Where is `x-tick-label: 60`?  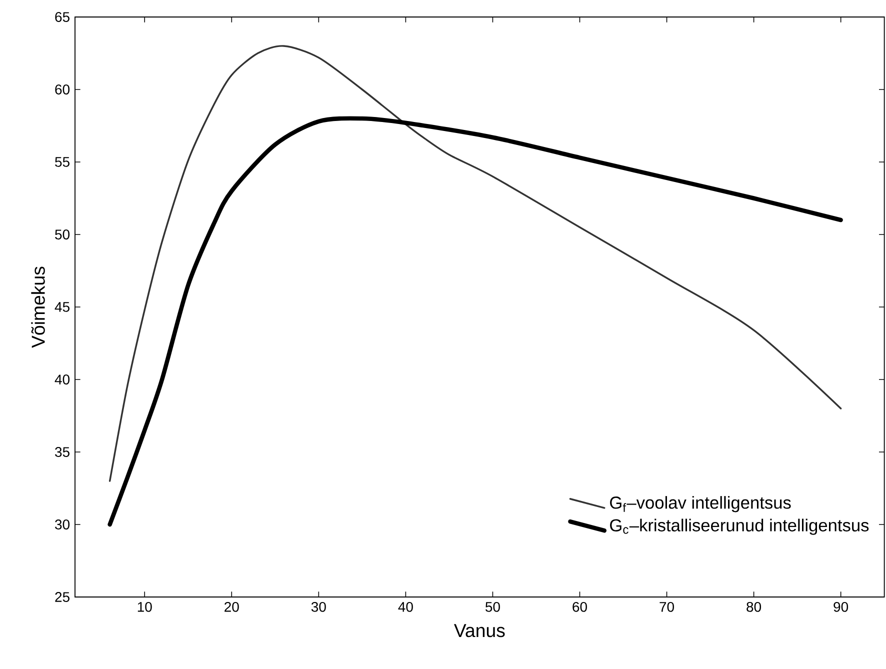
x-tick-label: 60 is located at coordinates (579, 607).